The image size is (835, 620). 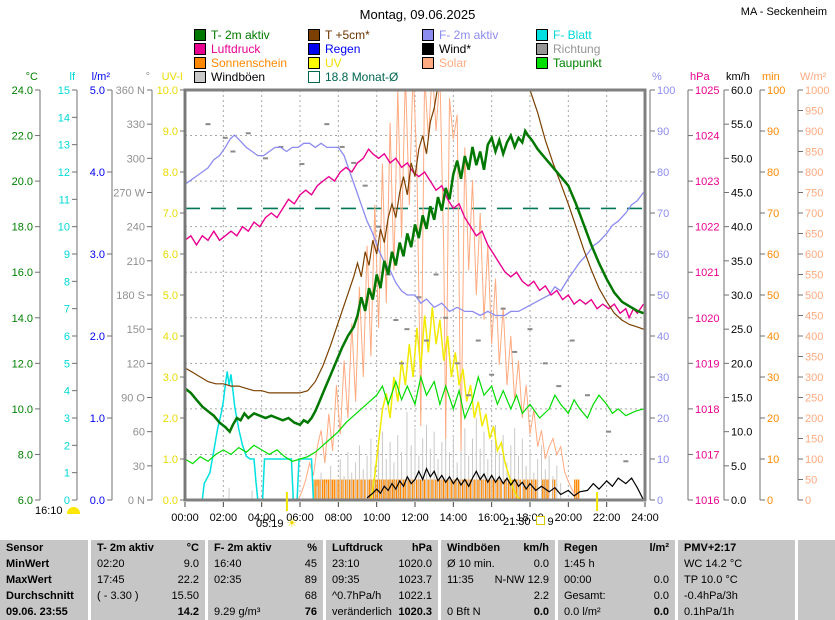 I want to click on svg-text: 18.0, so click(x=22, y=228).